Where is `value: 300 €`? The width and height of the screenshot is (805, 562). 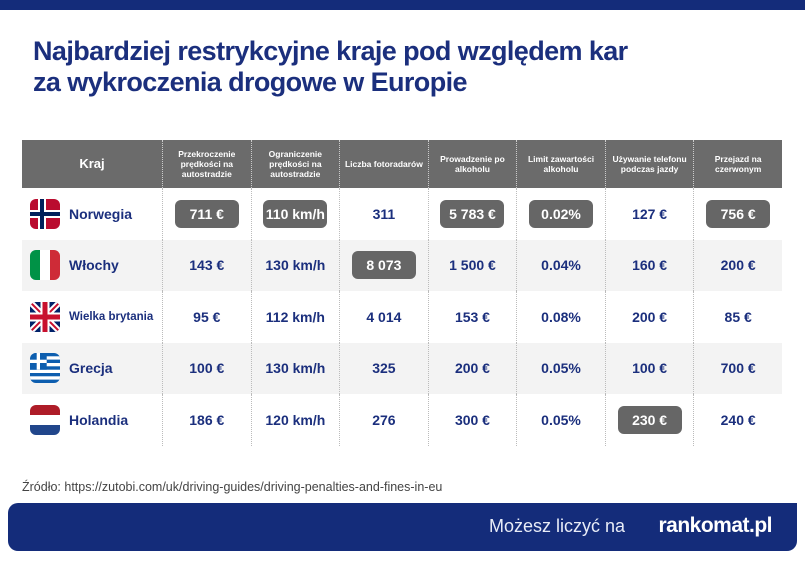
value: 300 € is located at coordinates (472, 419).